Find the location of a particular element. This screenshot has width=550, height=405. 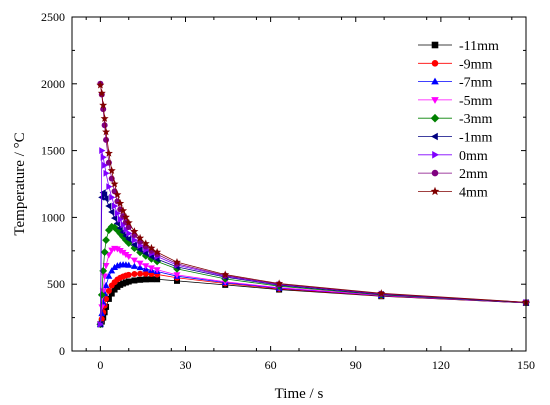

legend: -11mm -9mm -7mm -5mm -3mm -1mm 0mm 2mm 4mm is located at coordinates (458, 119).